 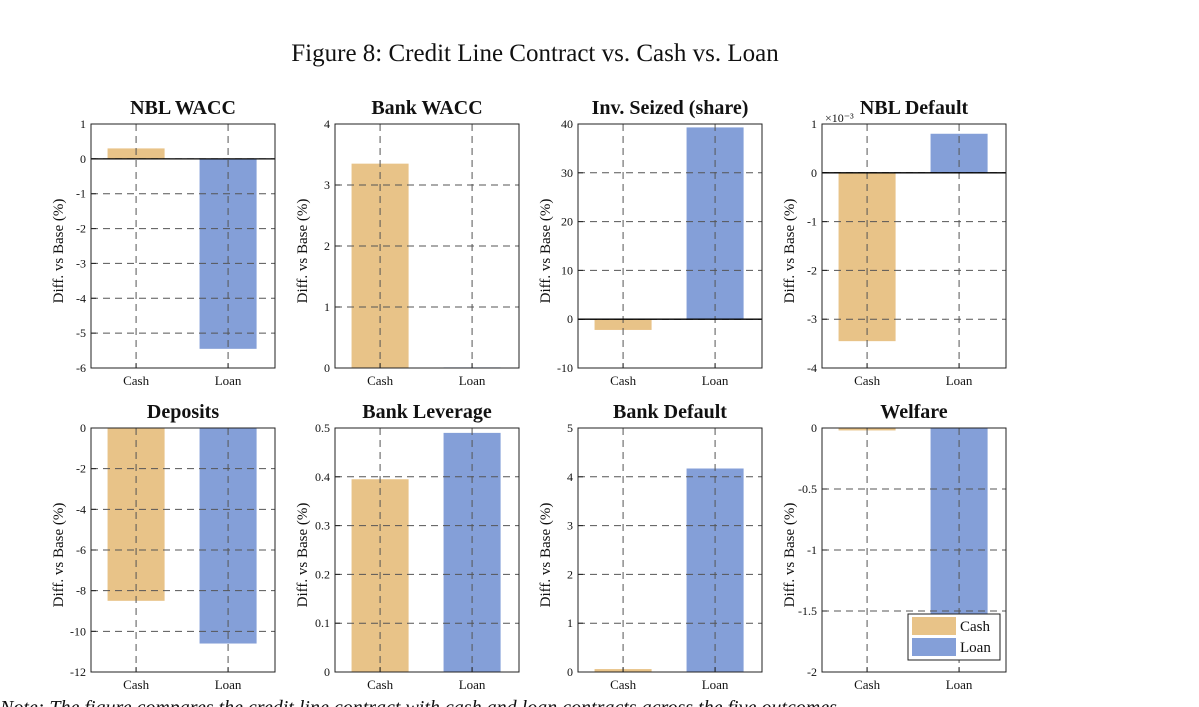 I want to click on y-tick-label: 0.5, so click(x=322, y=428).